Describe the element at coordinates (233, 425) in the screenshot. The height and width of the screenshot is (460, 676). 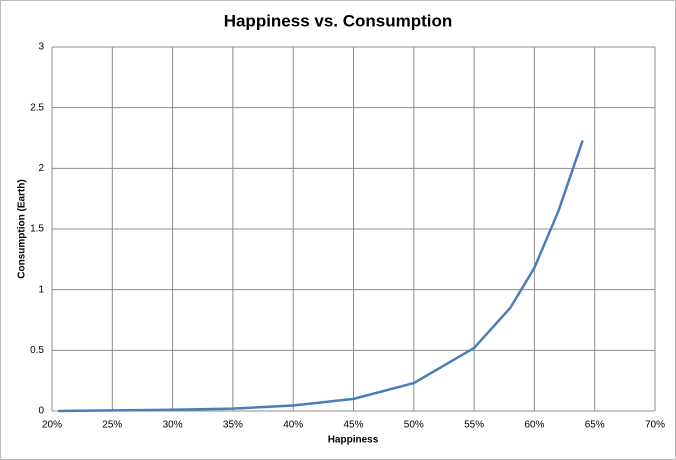
I see `x-tick-label: 35%` at that location.